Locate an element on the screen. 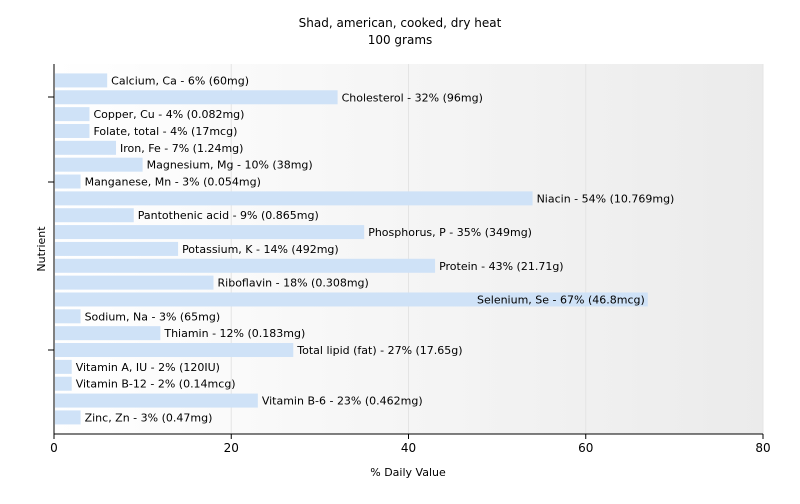 The image size is (800, 504). bar-label: Total lipid (fat) - 27% (17.65g) is located at coordinates (379, 350).